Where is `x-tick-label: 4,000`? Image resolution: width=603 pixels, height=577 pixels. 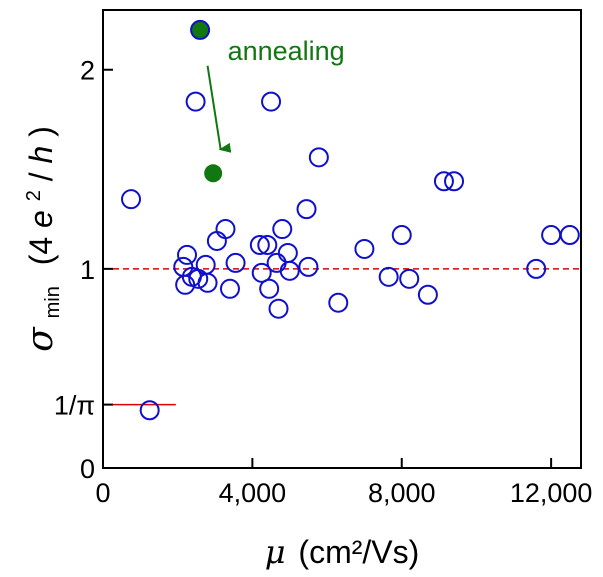
x-tick-label: 4,000 is located at coordinates (253, 493).